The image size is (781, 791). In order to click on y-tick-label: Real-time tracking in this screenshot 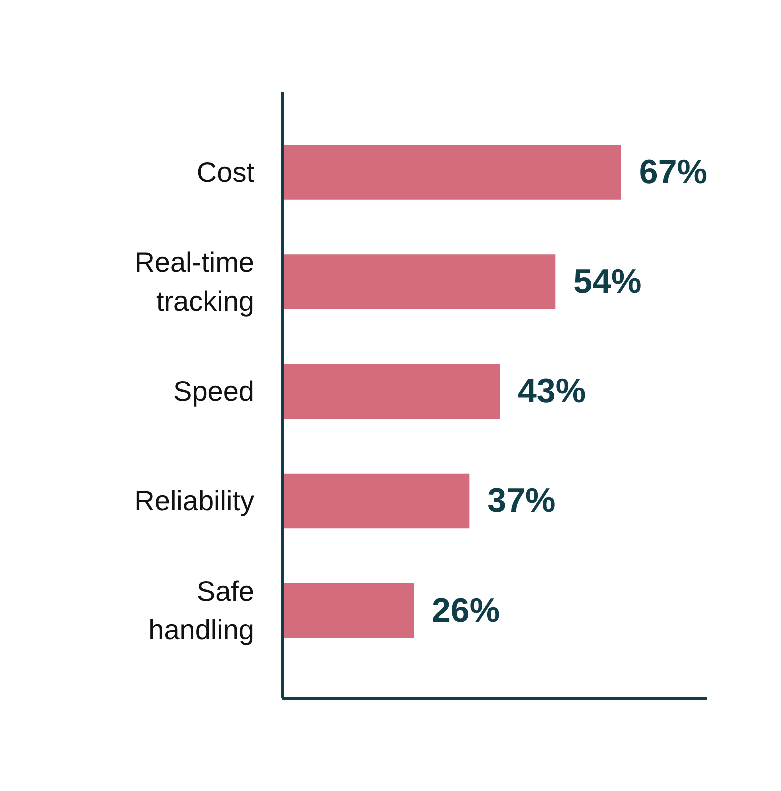, I will do `click(194, 282)`.